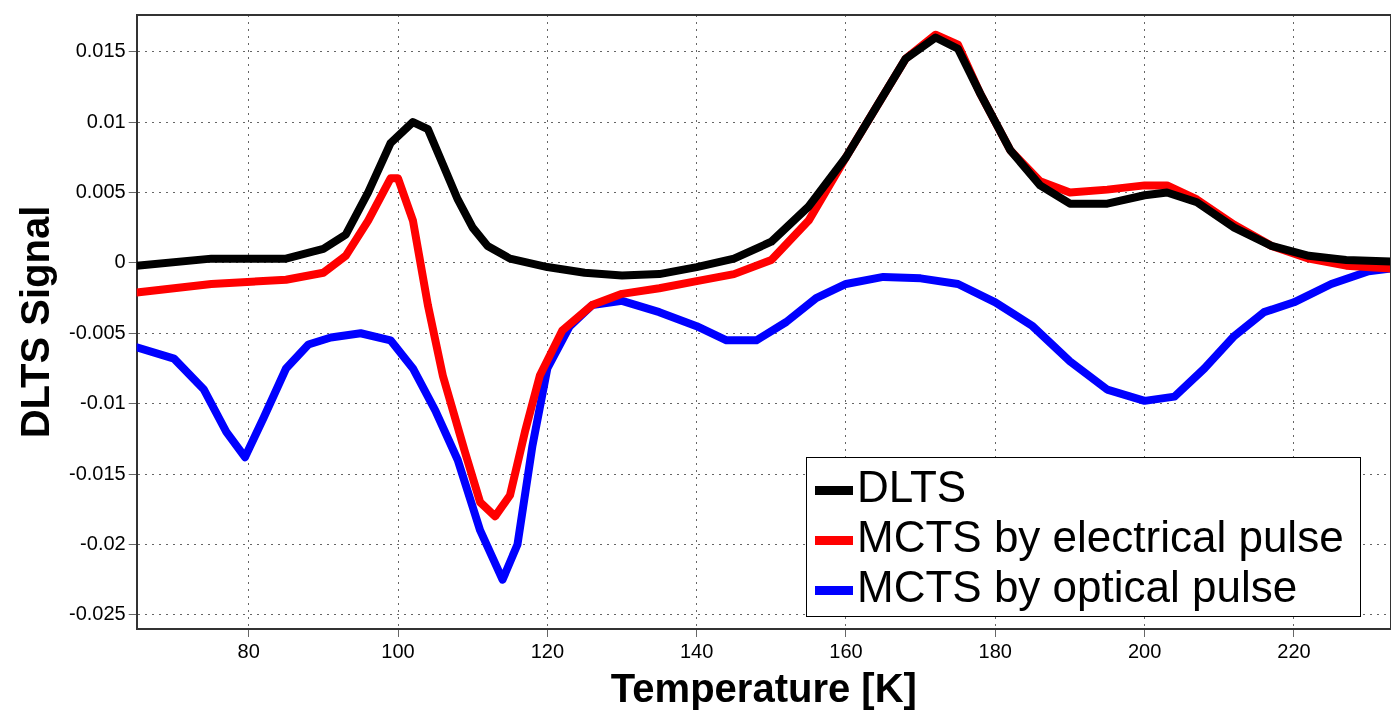 The image size is (1391, 723). I want to click on legend-label: MCTS by electrical pulse, so click(1100, 536).